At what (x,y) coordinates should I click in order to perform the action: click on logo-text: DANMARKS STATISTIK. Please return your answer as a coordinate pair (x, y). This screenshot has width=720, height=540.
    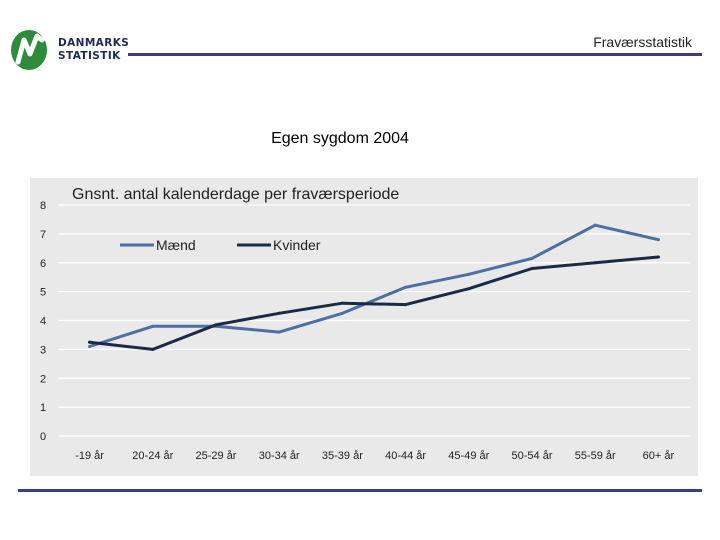
    Looking at the image, I should click on (93, 50).